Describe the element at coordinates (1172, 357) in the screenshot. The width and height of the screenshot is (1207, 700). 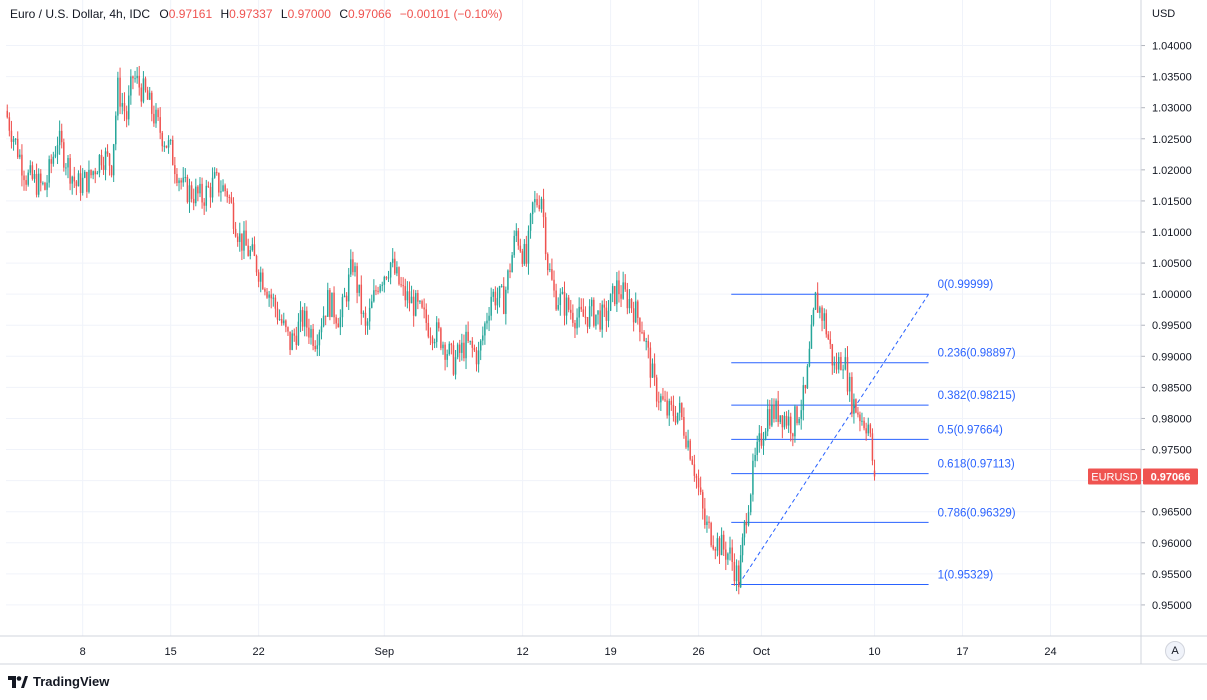
I see `y-tick-label: 0.99000` at that location.